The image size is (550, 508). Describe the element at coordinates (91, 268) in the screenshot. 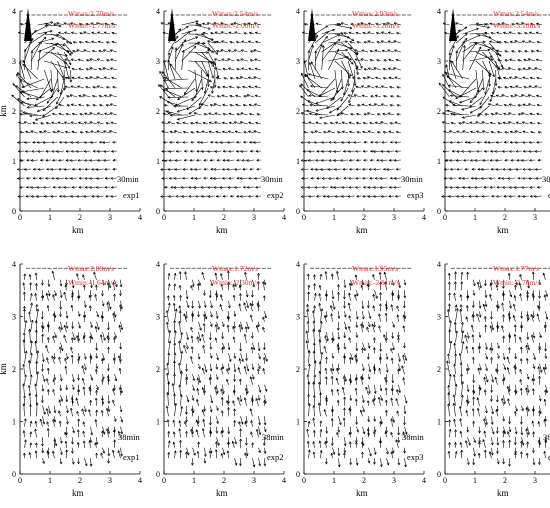

I see `wmax-annotation: Wmax:2.89m/s` at that location.